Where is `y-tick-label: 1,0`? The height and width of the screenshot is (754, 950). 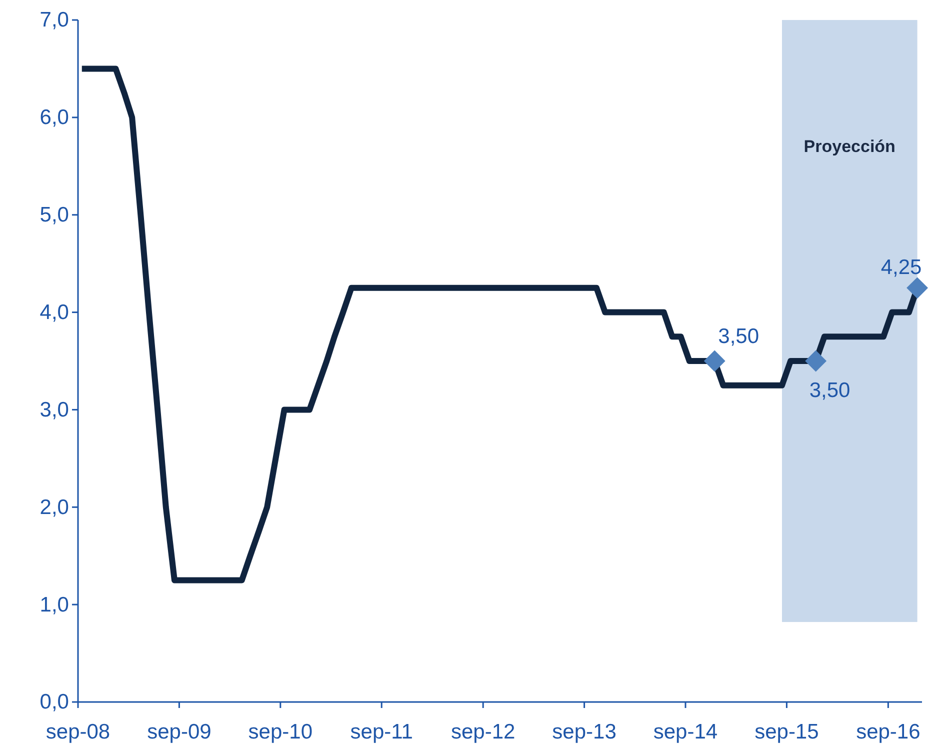 y-tick-label: 1,0 is located at coordinates (54, 604).